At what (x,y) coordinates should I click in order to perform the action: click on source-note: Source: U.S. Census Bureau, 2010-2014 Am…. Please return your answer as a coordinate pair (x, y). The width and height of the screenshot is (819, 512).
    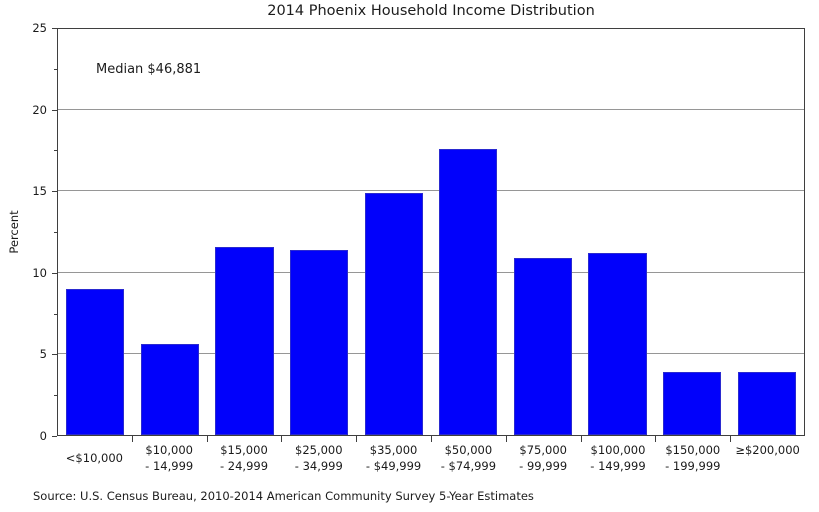
    Looking at the image, I should click on (283, 496).